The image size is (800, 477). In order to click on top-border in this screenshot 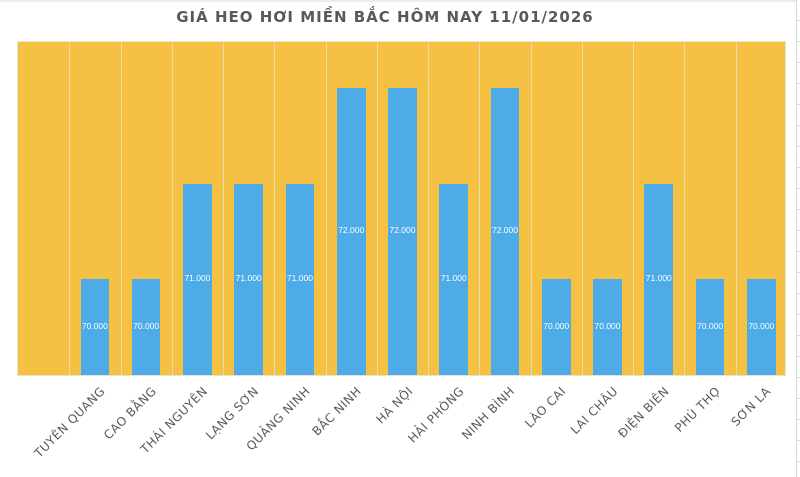, I will do `click(400, 1)`.